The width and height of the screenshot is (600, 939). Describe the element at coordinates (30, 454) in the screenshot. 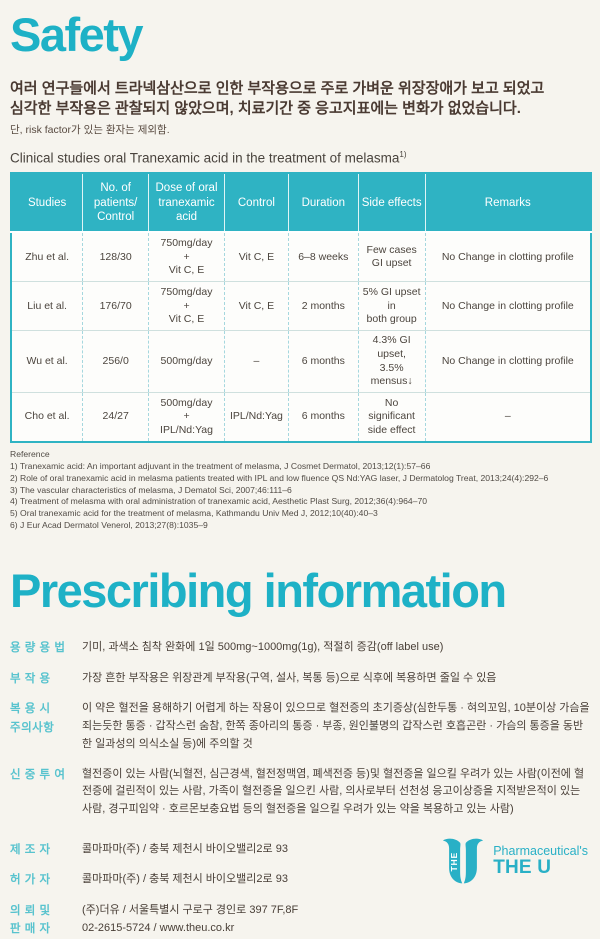

I see `reference-title: Reference` at that location.